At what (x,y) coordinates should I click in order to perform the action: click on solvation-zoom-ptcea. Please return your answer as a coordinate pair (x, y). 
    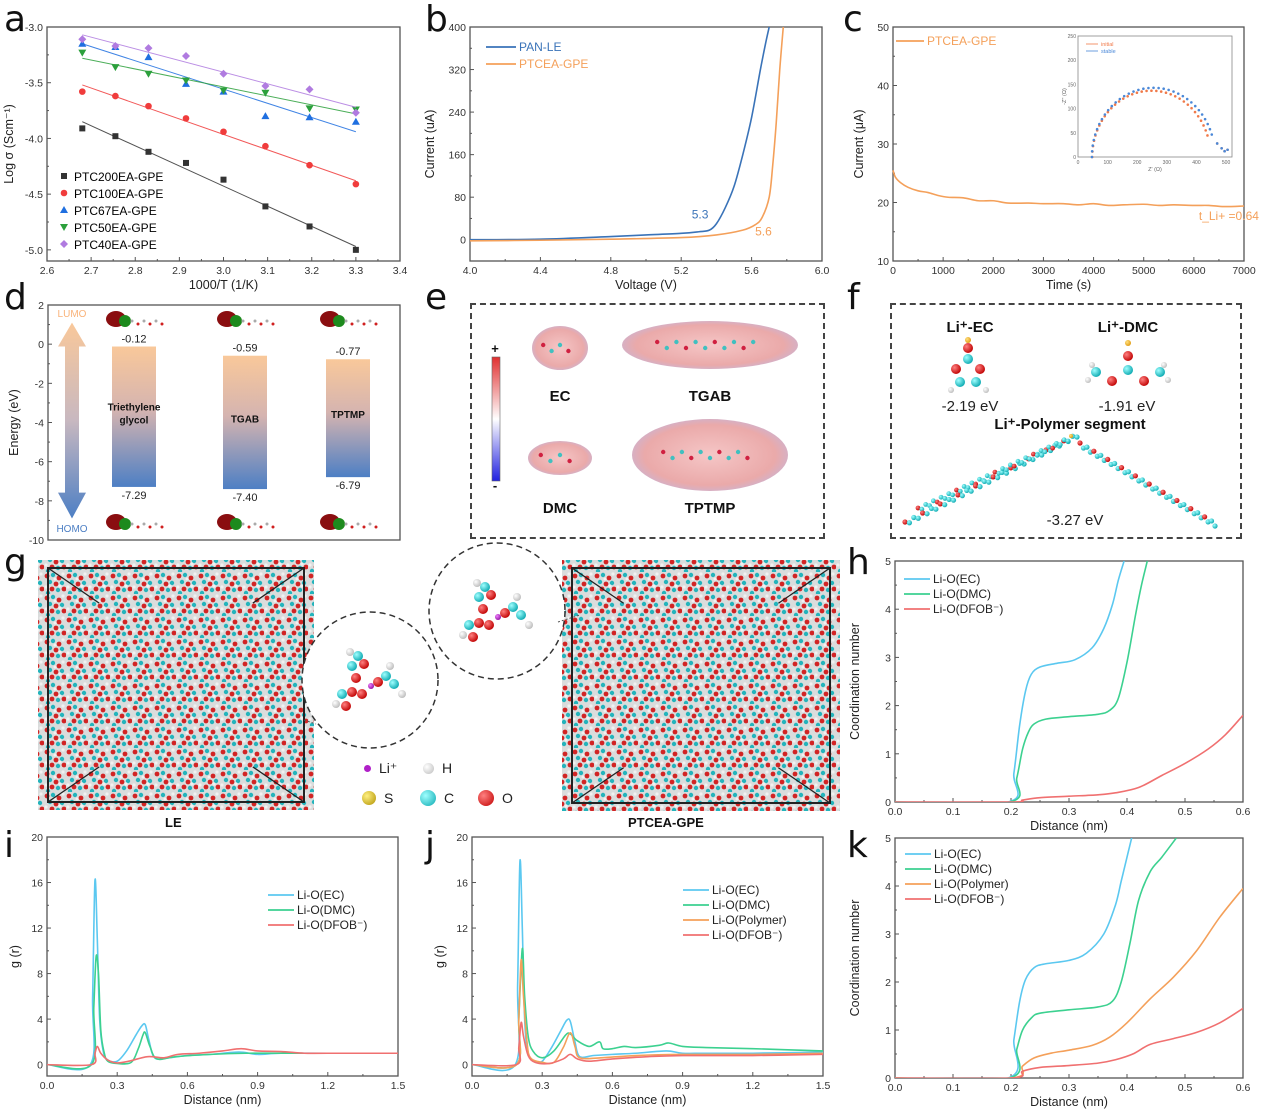
    Looking at the image, I should click on (497, 611).